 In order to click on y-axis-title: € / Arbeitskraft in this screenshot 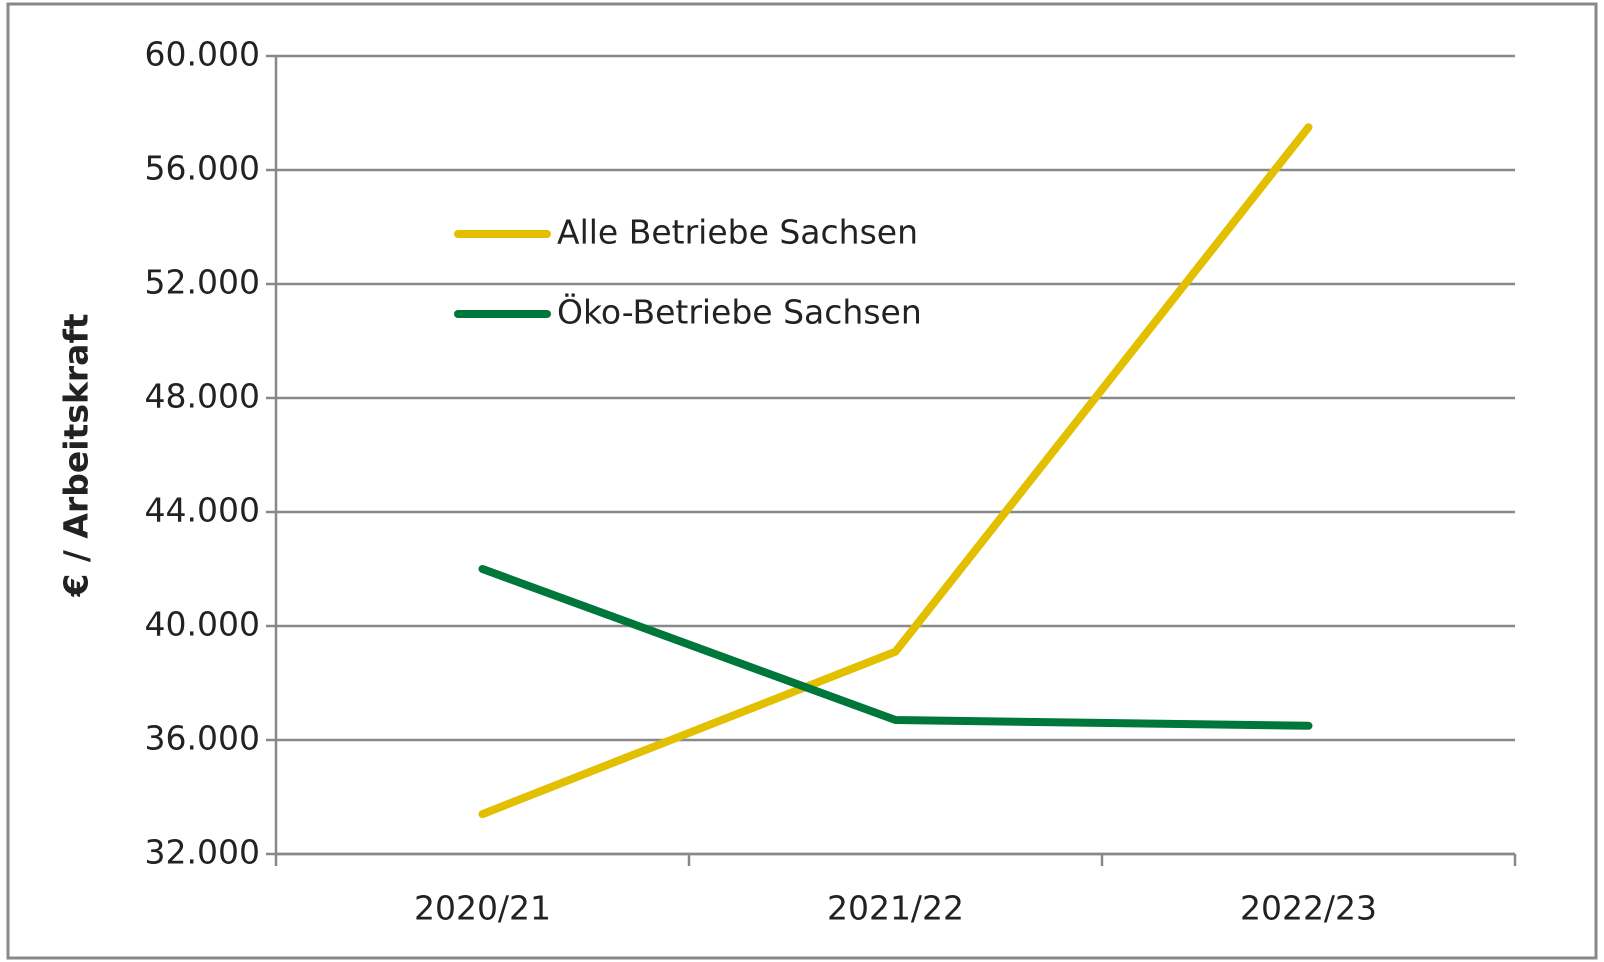, I will do `click(76, 455)`.